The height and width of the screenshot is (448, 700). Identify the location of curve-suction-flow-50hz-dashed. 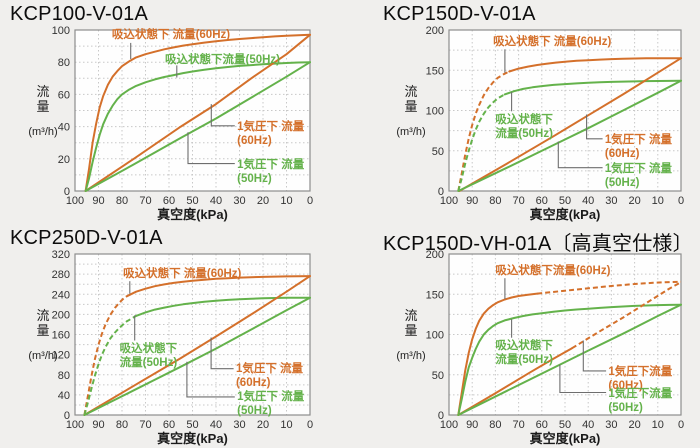
(481, 142).